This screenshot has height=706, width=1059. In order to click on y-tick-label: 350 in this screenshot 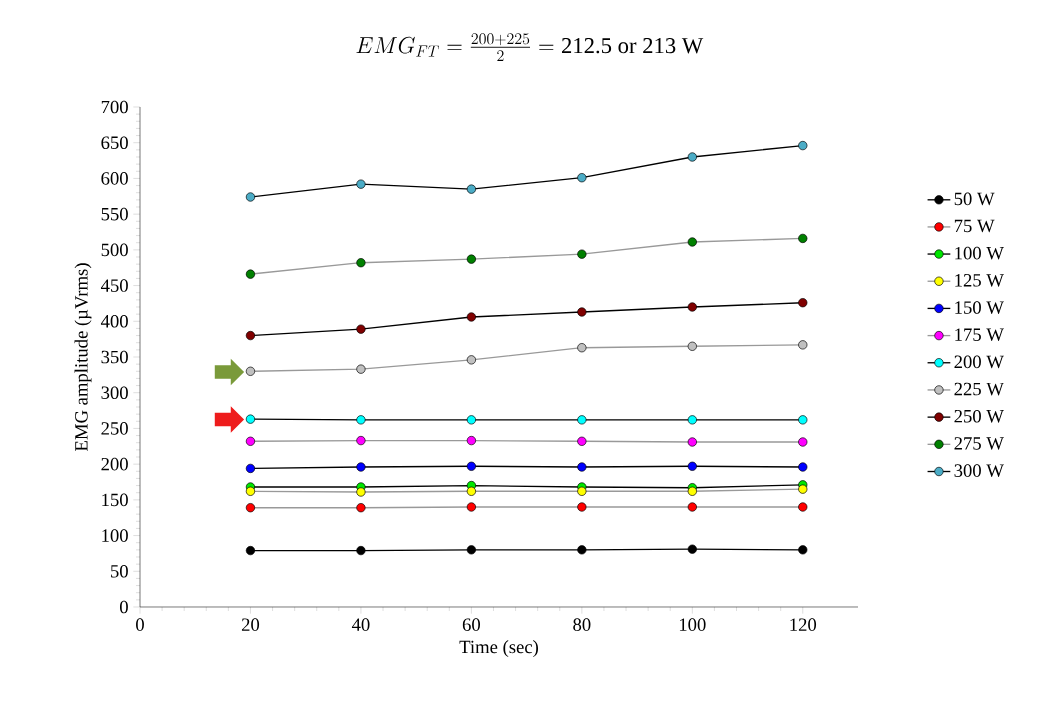, I will do `click(114, 357)`.